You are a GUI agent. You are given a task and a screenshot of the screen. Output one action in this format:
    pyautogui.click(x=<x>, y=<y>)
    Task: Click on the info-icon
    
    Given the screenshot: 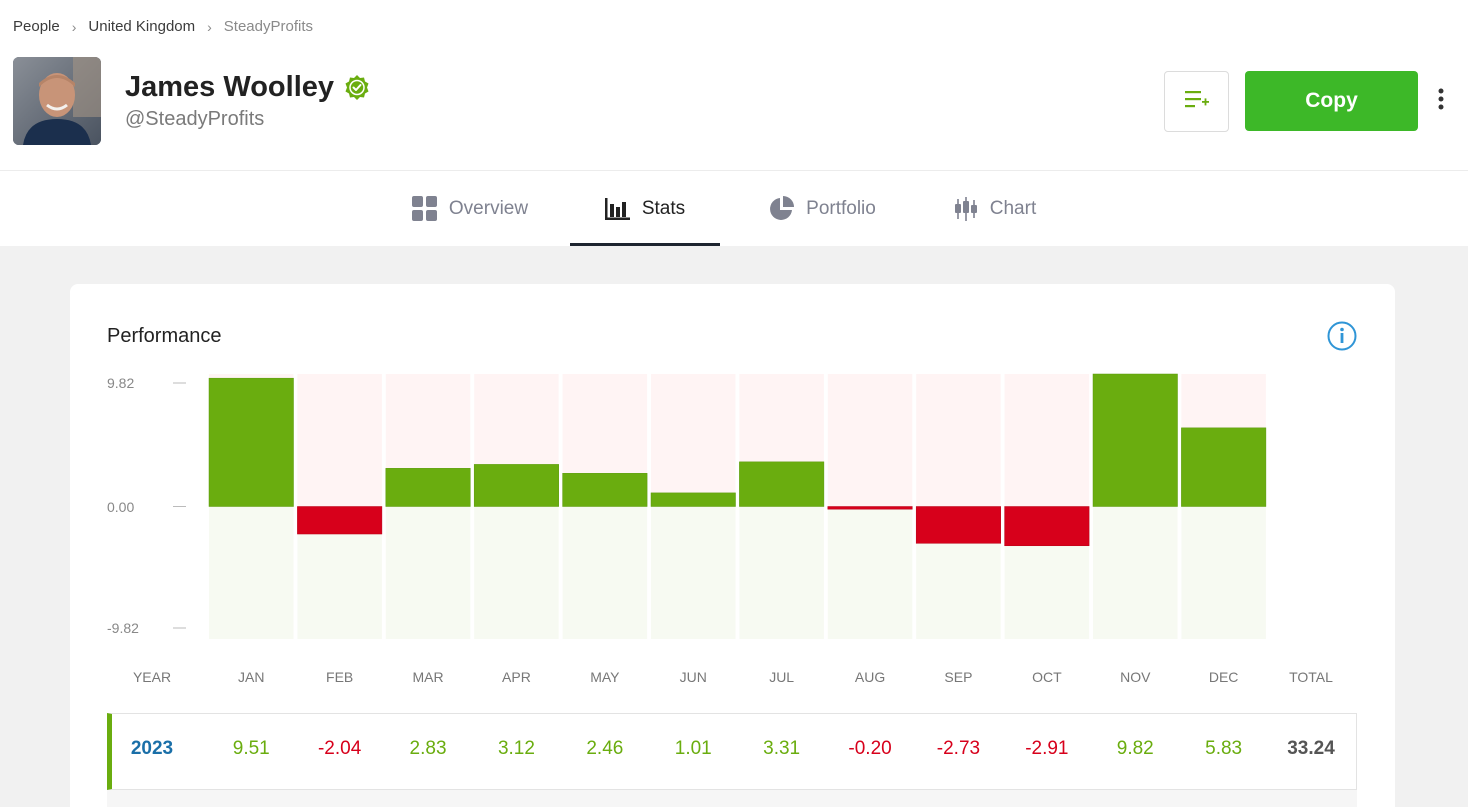 What is the action you would take?
    pyautogui.click(x=1342, y=336)
    